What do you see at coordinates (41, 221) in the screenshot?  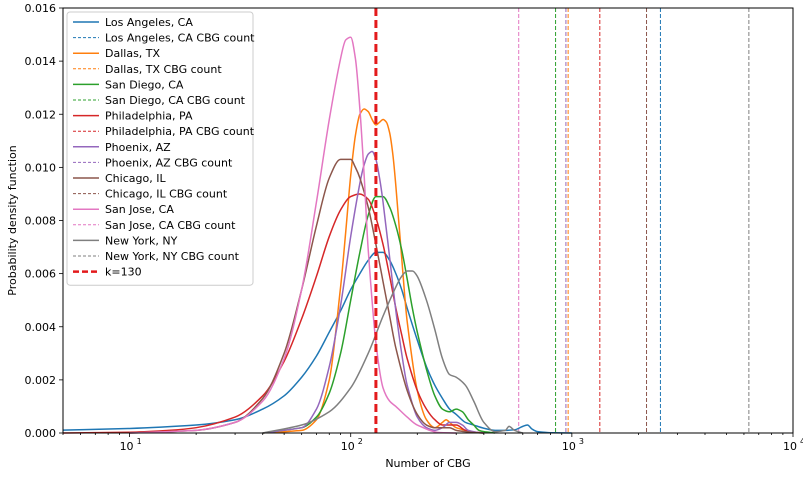 I see `y-tick-label: 0.008` at bounding box center [41, 221].